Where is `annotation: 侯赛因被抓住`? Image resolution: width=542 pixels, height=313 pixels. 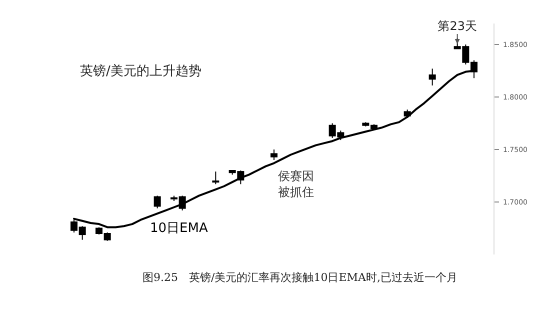 annotation: 侯赛因被抓住 is located at coordinates (296, 184).